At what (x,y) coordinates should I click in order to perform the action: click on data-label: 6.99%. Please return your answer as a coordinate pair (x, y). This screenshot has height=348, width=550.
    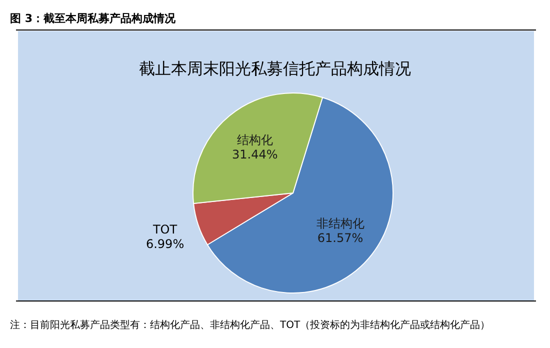
    Looking at the image, I should click on (165, 244).